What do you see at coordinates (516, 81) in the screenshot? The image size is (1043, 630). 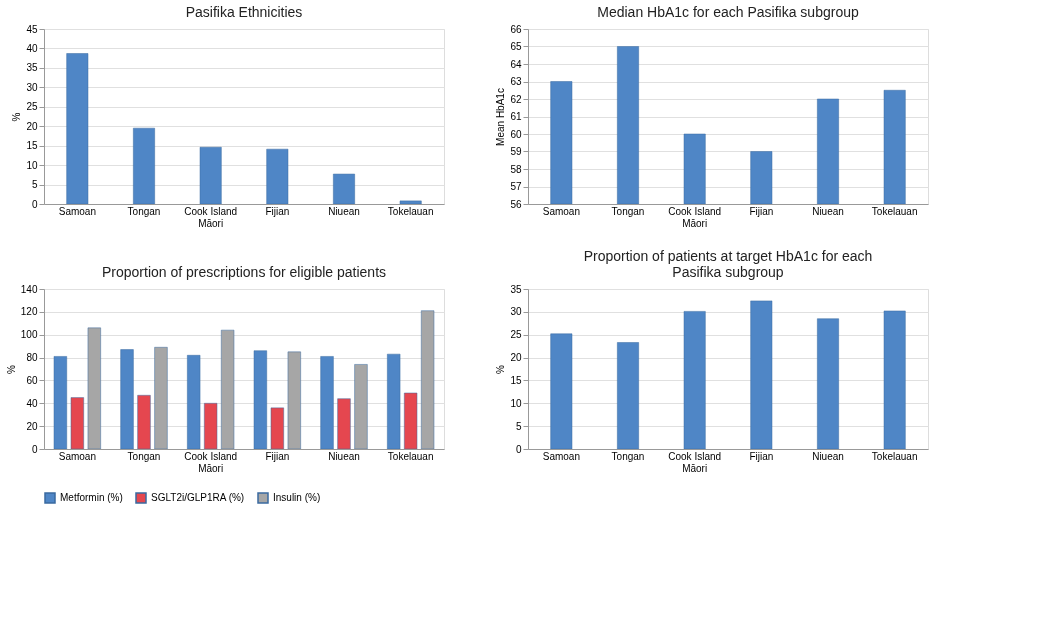 I see `y-tick-label: 63` at bounding box center [516, 81].